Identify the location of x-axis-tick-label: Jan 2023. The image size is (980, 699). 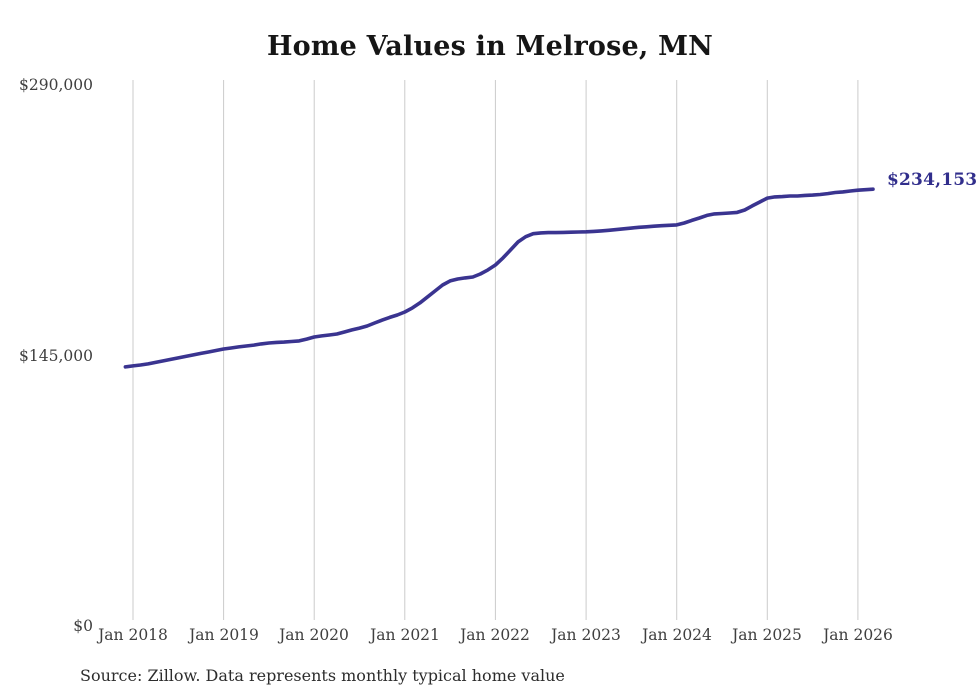
(586, 635).